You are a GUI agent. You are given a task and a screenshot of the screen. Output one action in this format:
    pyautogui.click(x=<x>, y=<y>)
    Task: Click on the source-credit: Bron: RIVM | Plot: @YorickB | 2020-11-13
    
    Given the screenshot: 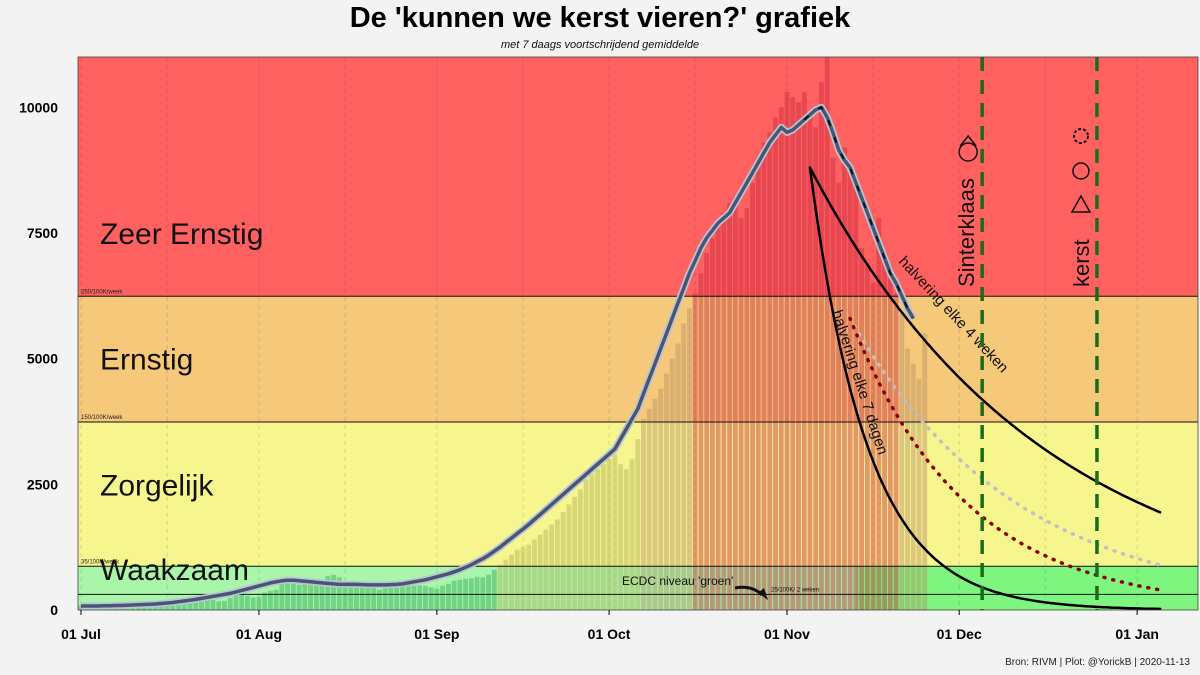 What is the action you would take?
    pyautogui.click(x=1097, y=662)
    